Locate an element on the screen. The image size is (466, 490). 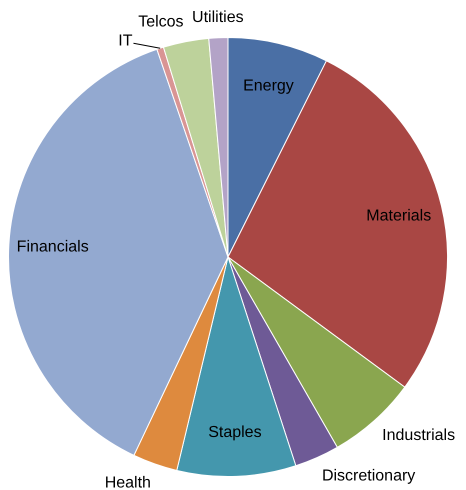
slice-label: IT is located at coordinates (125, 41).